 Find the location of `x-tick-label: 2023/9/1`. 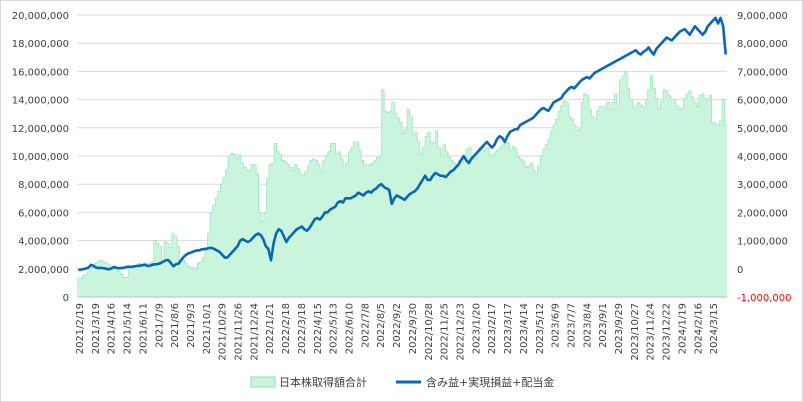

x-tick-label: 2023/9/1 is located at coordinates (603, 325).